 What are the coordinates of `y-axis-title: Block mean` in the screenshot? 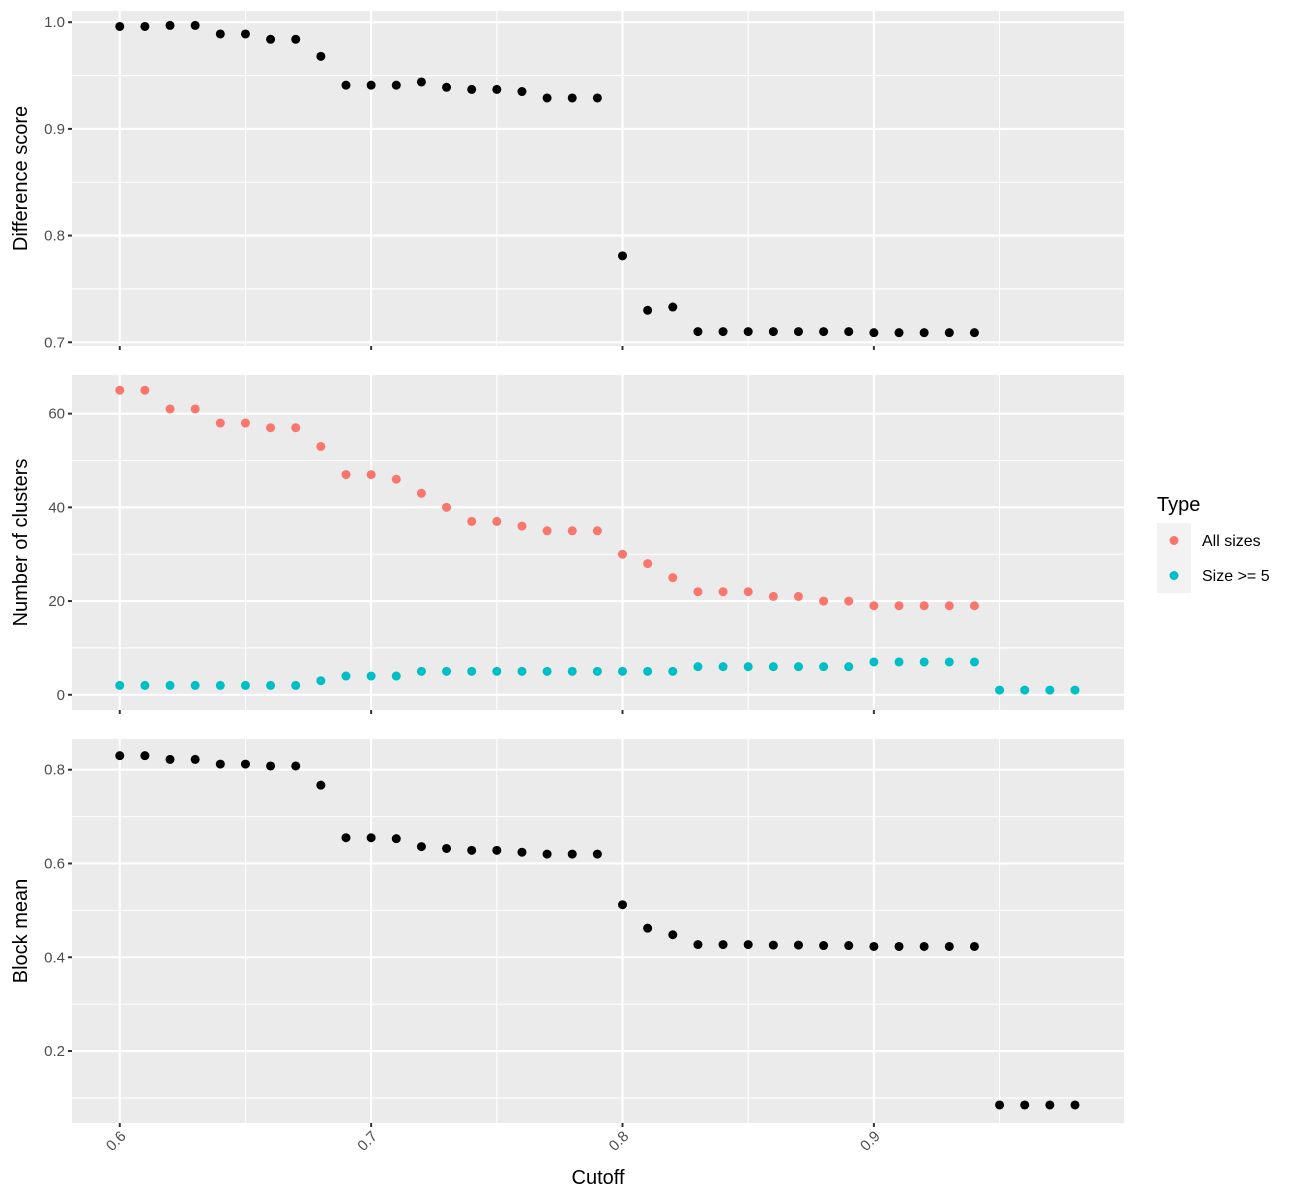 It's located at (21, 931).